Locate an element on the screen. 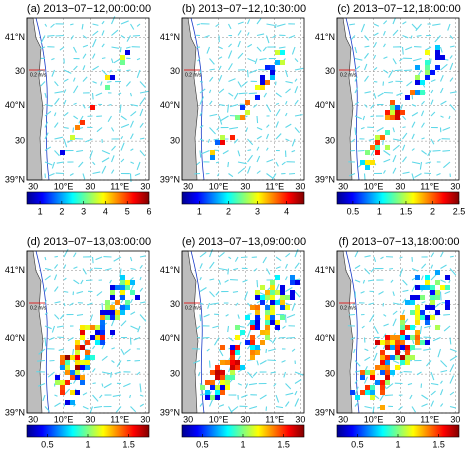 This screenshot has height=465, width=474. lon-label: 30 is located at coordinates (33, 419).